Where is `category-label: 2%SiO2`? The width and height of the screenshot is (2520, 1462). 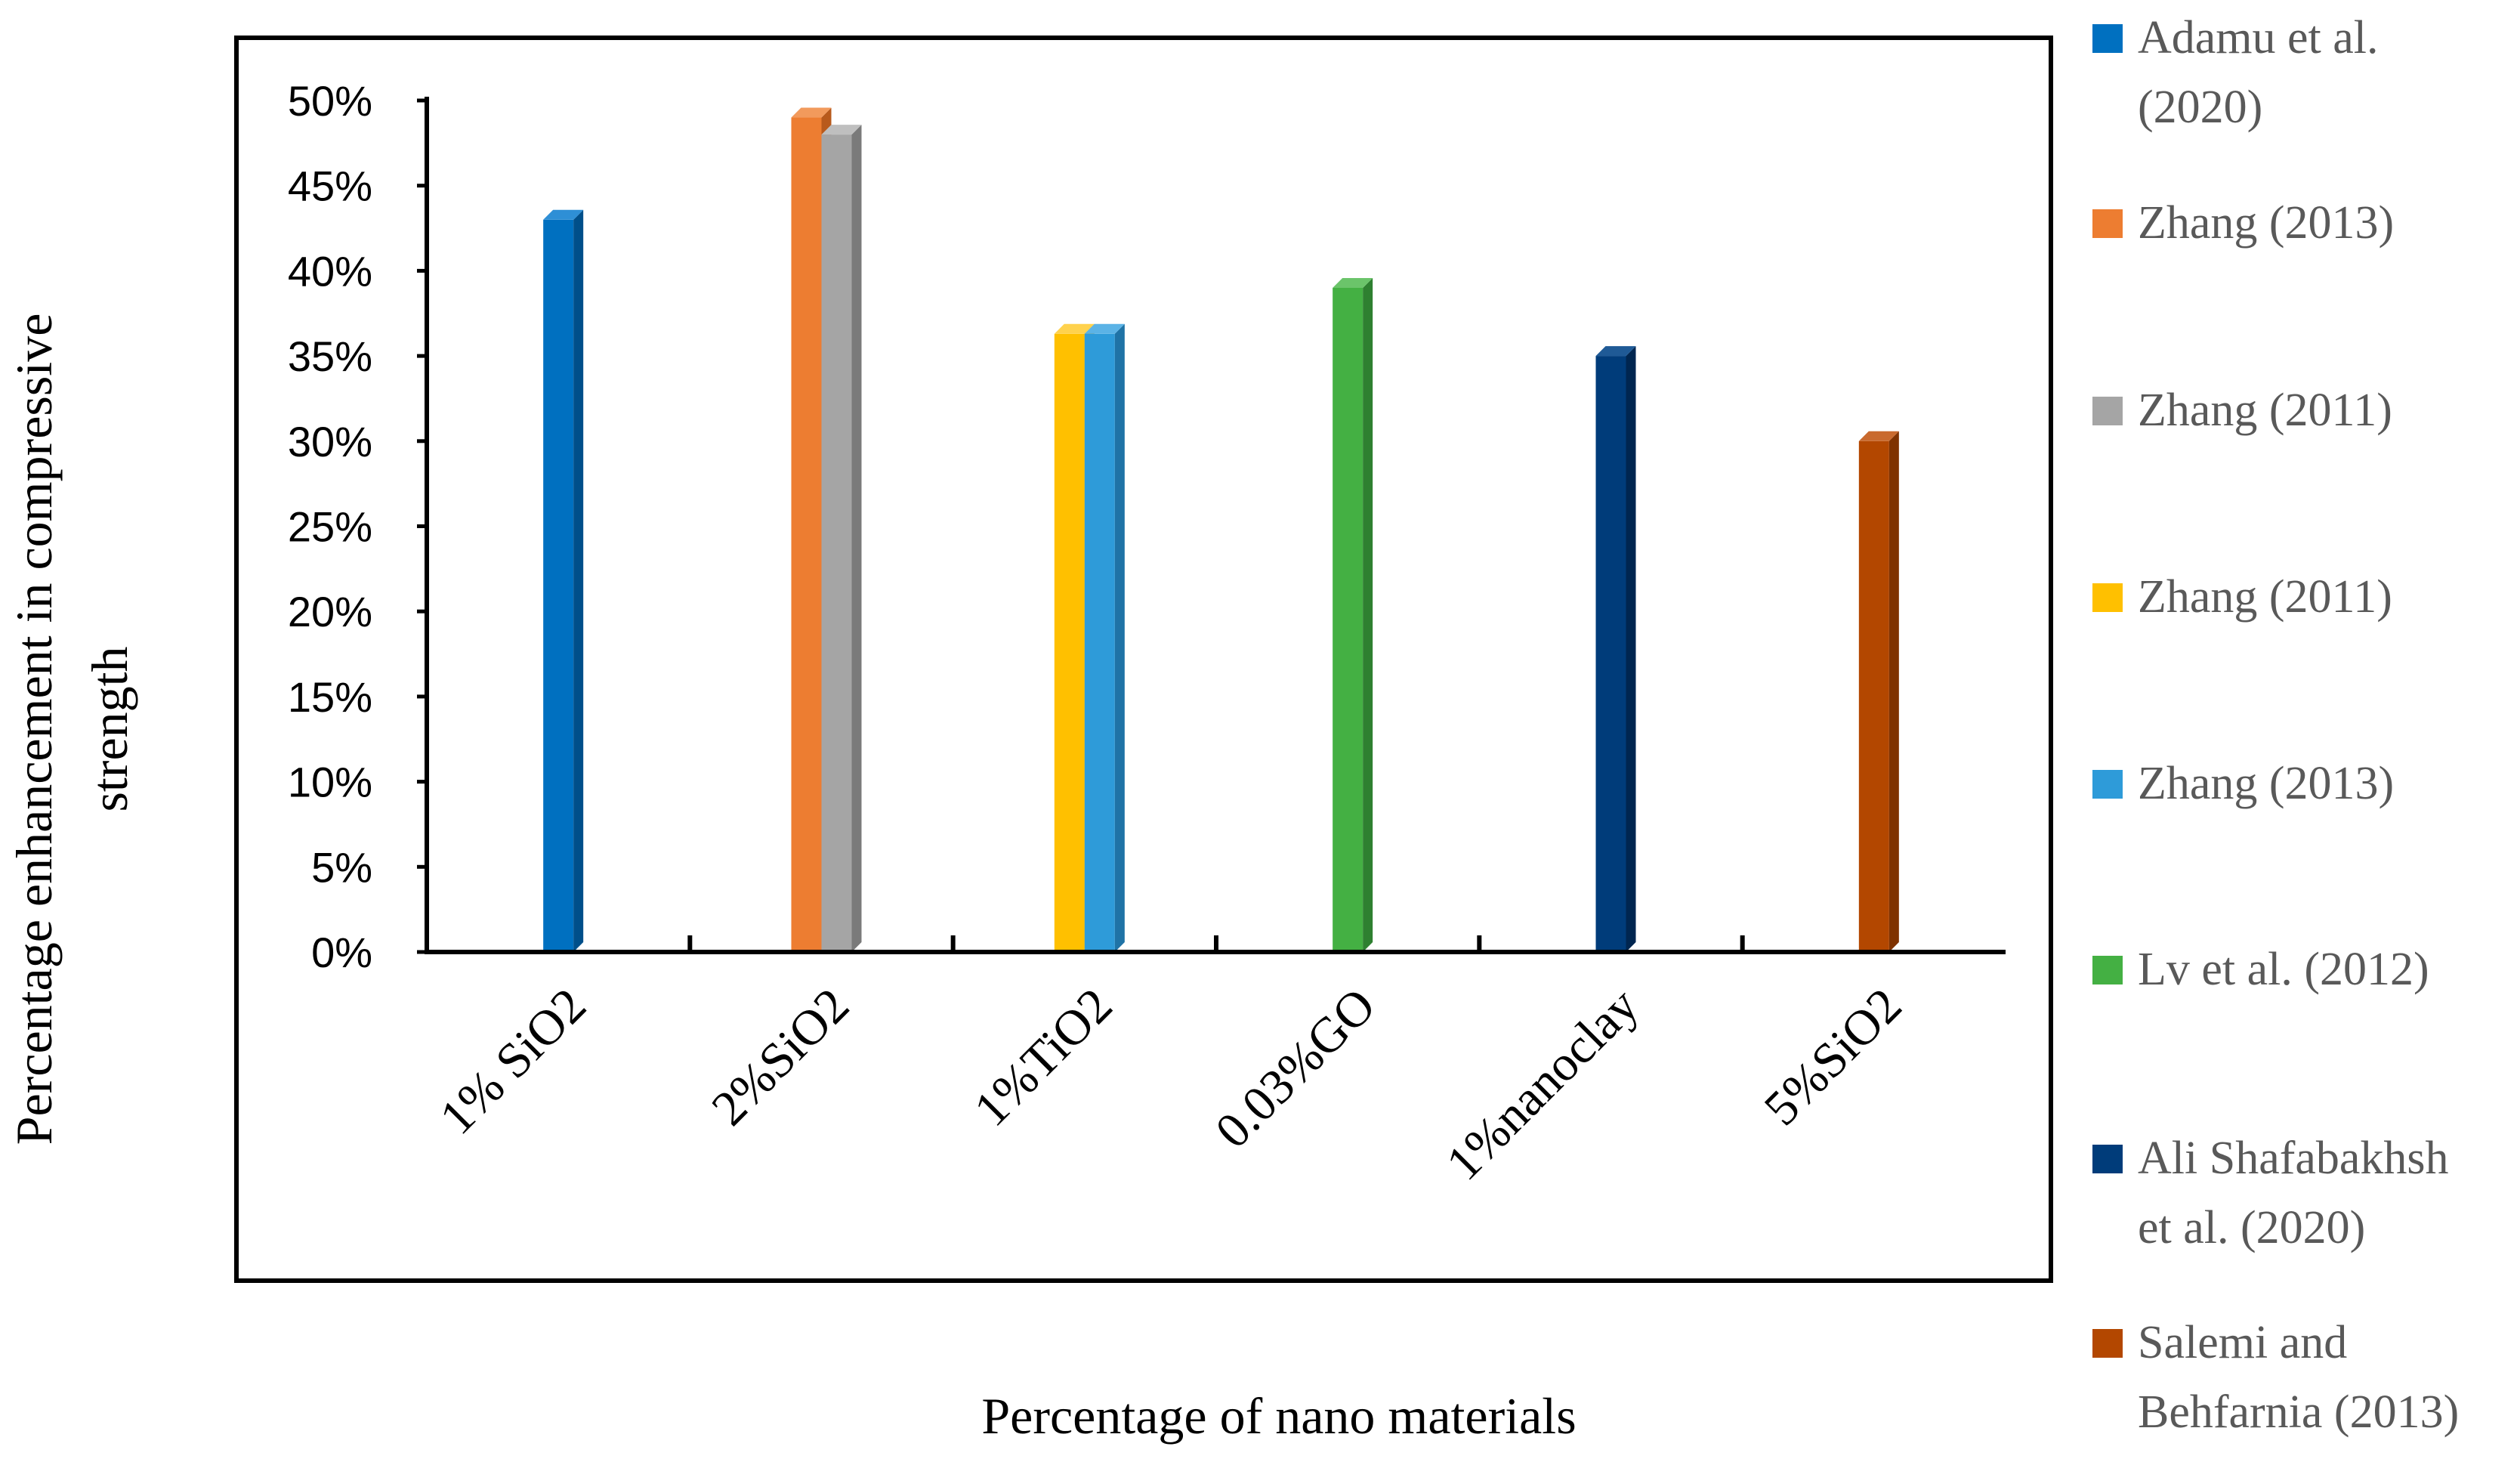
category-label: 2%SiO2 is located at coordinates (780, 1057).